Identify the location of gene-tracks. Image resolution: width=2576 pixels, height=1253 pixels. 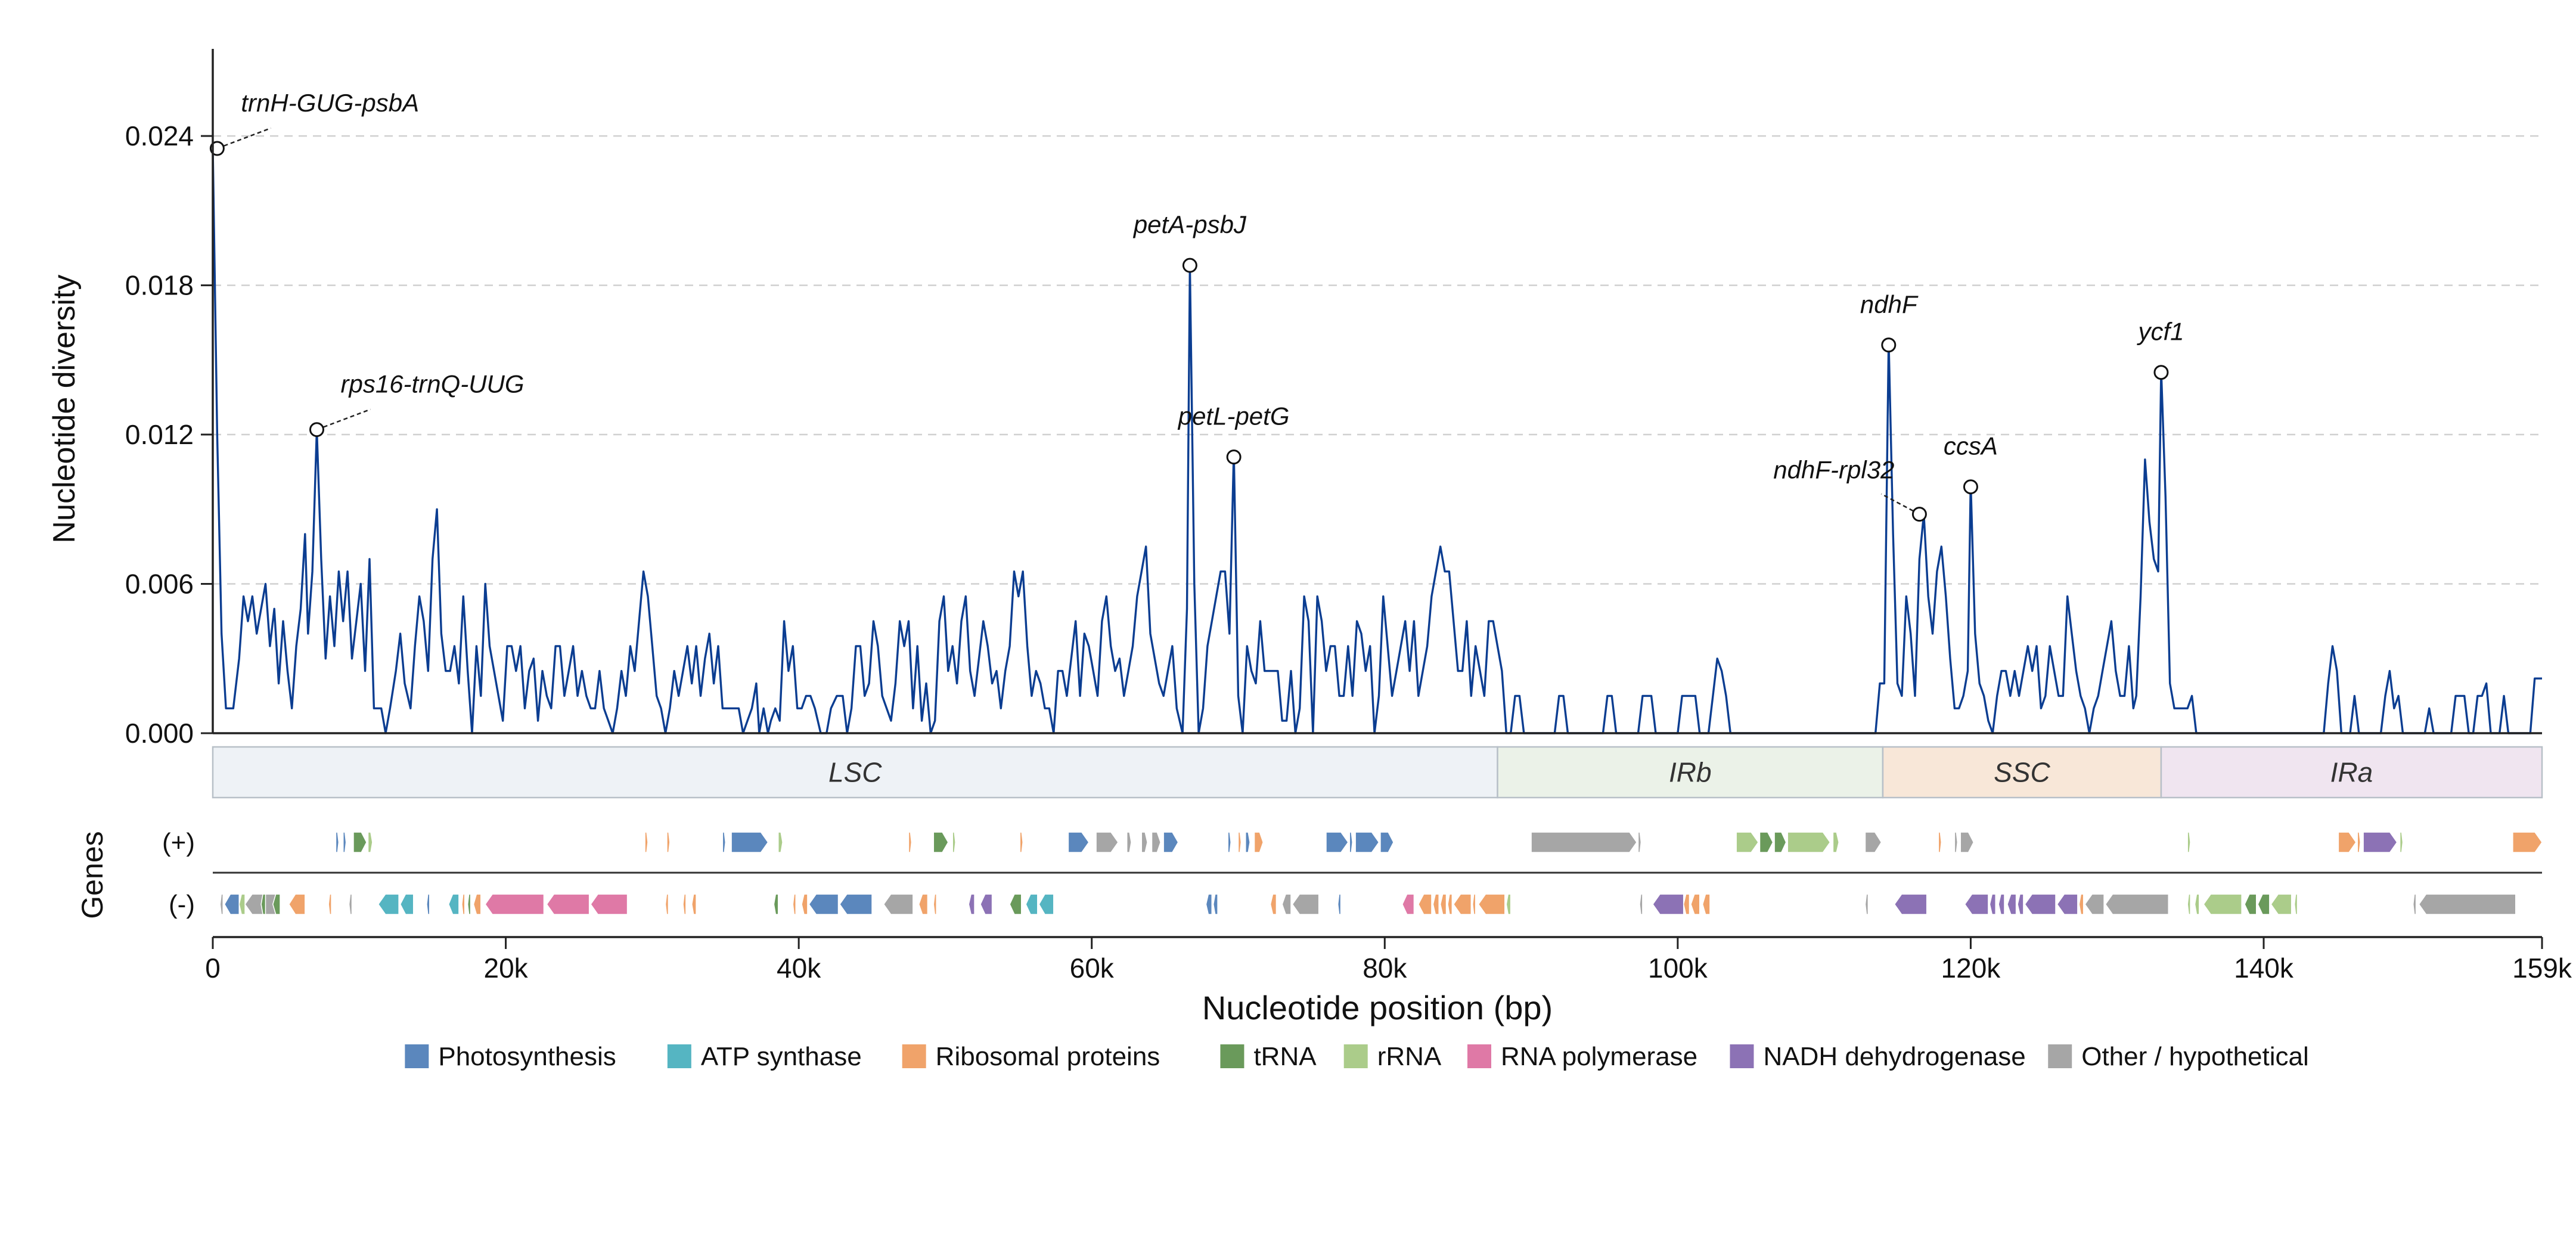
(1381, 873).